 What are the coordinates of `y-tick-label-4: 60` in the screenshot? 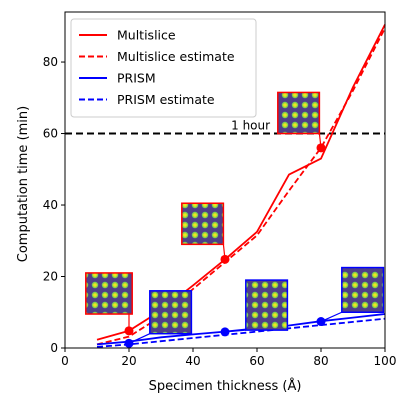 It's located at (50, 134).